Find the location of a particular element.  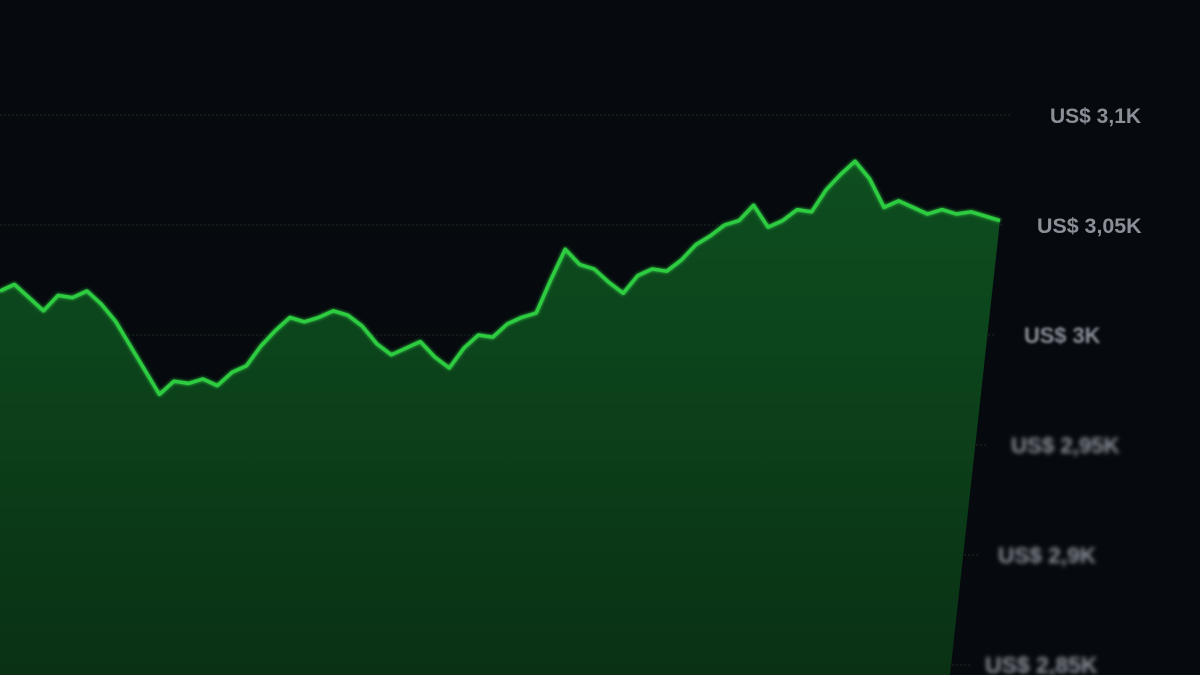

y-tick-label: US$ 2,9K is located at coordinates (1047, 555).